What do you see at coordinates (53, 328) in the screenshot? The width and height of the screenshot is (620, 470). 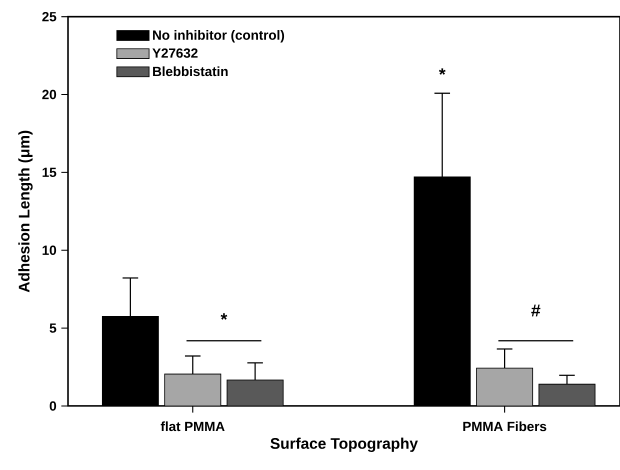 I see `y-tick-label: 5` at bounding box center [53, 328].